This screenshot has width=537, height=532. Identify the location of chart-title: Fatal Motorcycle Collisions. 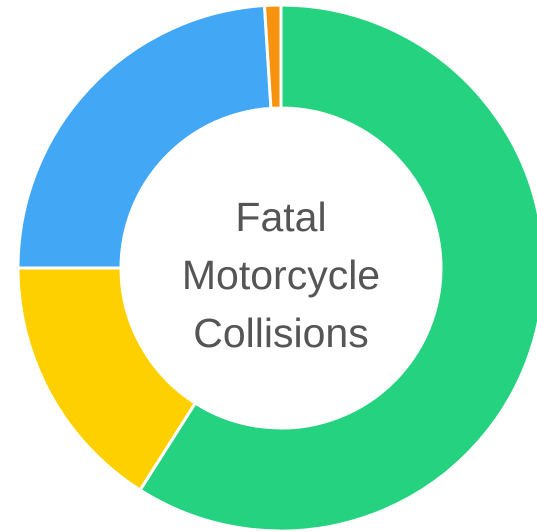
(281, 275).